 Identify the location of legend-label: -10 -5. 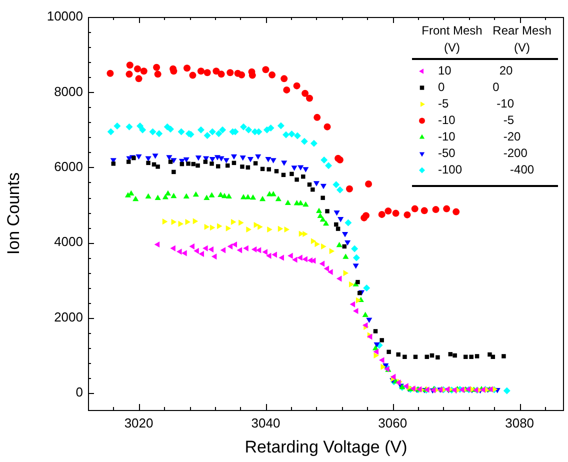
(476, 120).